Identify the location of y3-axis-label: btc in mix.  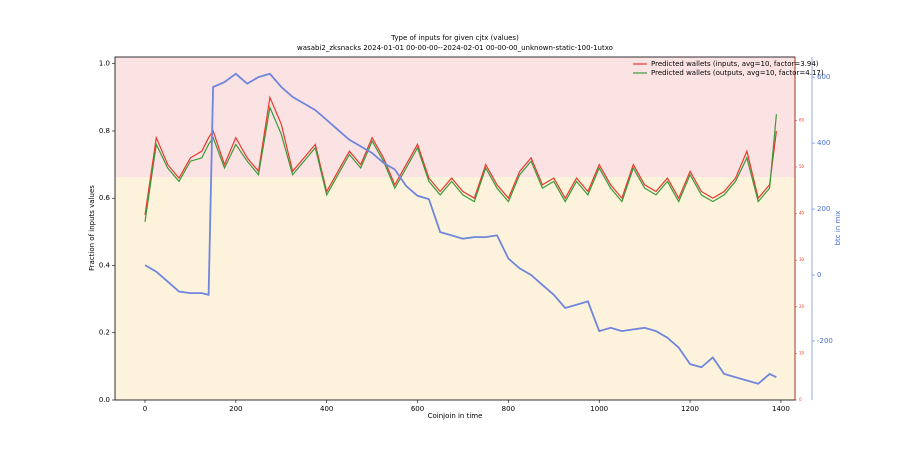
(838, 228).